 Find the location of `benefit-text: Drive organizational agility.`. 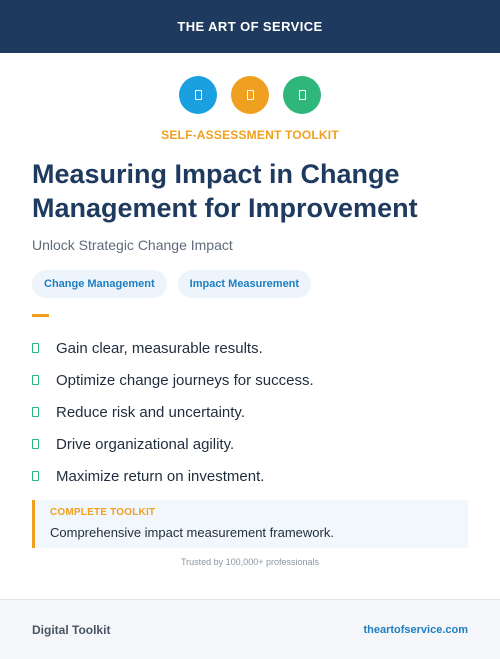

benefit-text: Drive organizational agility. is located at coordinates (145, 444).